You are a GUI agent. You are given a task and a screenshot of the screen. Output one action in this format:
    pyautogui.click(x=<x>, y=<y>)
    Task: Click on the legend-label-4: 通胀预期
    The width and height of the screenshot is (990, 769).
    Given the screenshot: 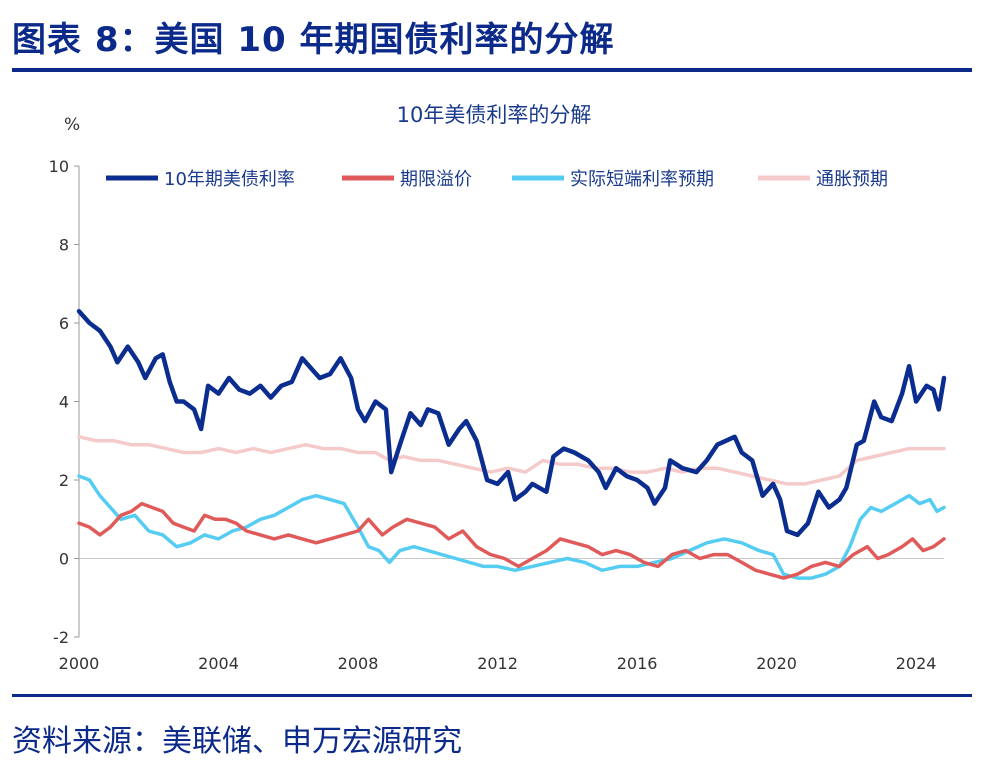 What is the action you would take?
    pyautogui.click(x=852, y=179)
    